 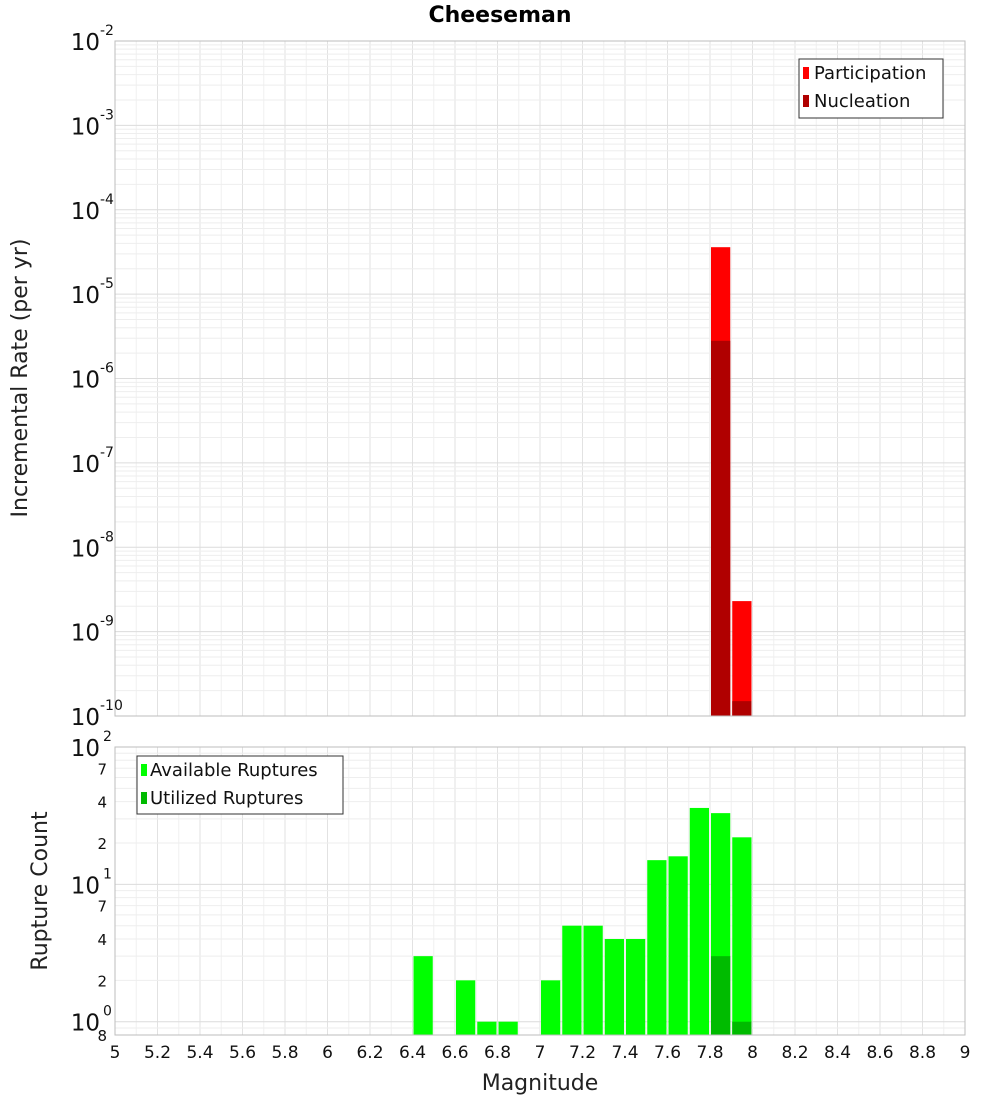 What do you see at coordinates (454, 1053) in the screenshot?
I see `x-tick-label: 6.6` at bounding box center [454, 1053].